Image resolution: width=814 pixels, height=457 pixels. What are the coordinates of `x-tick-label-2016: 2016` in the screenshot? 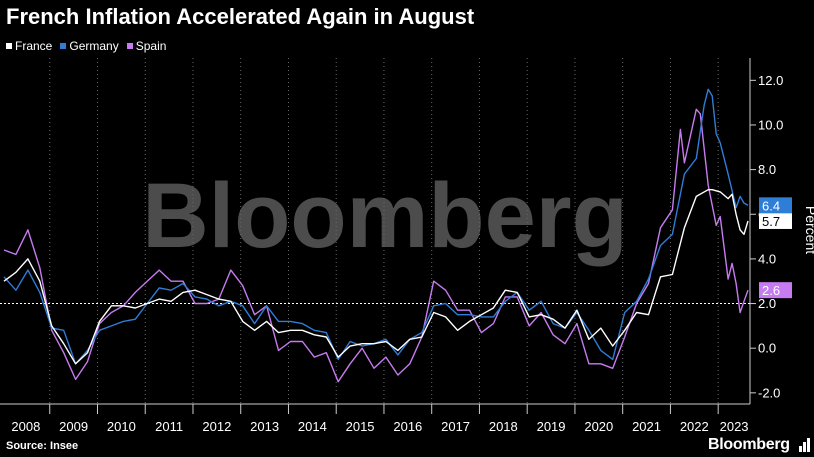 It's located at (407, 426).